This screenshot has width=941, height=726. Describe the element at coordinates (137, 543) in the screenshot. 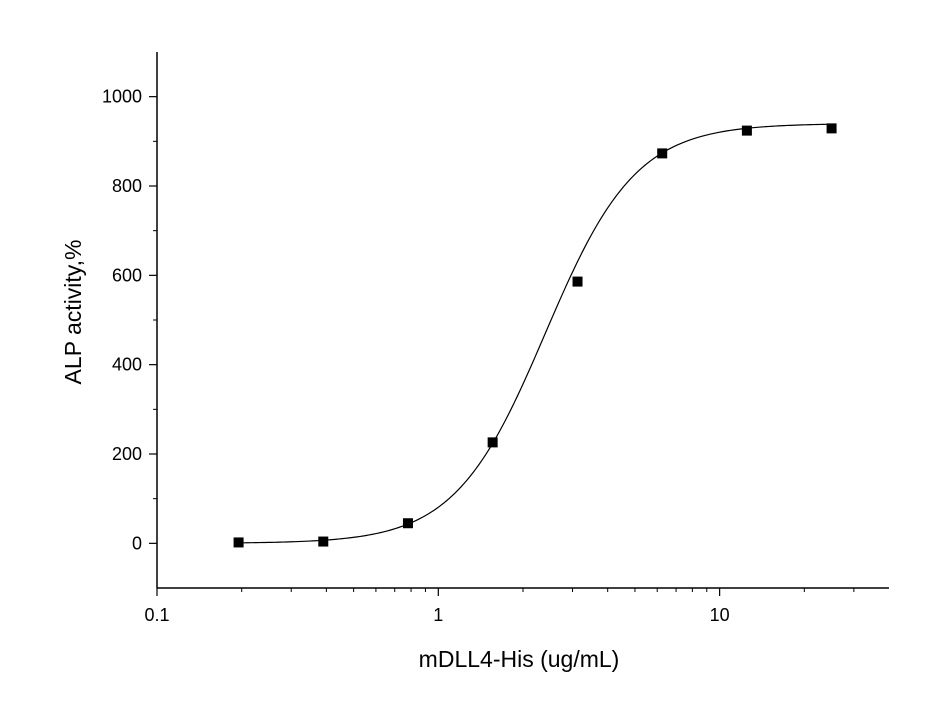

I see `y-tick-label: 0` at that location.